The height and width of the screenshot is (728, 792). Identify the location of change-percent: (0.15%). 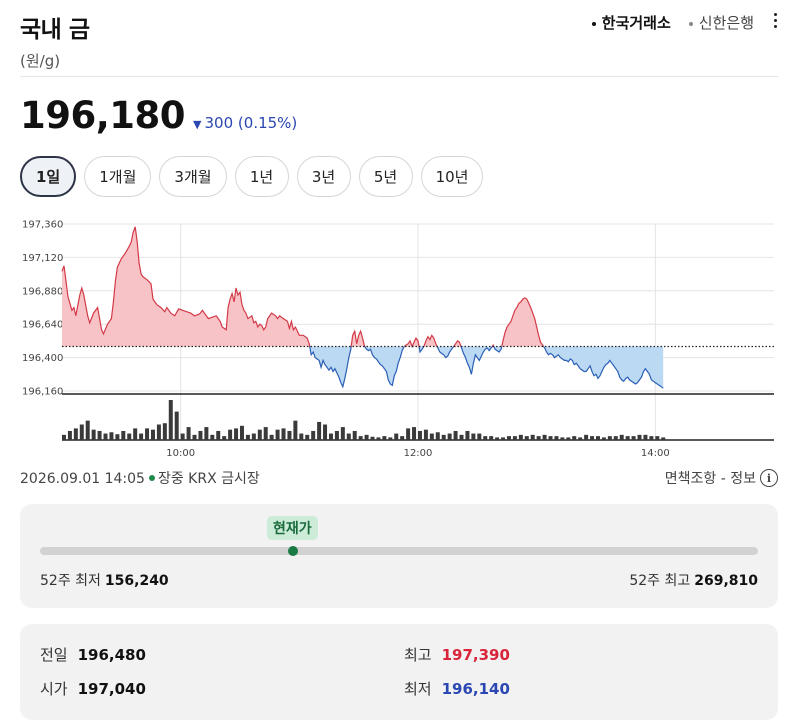
(267, 123).